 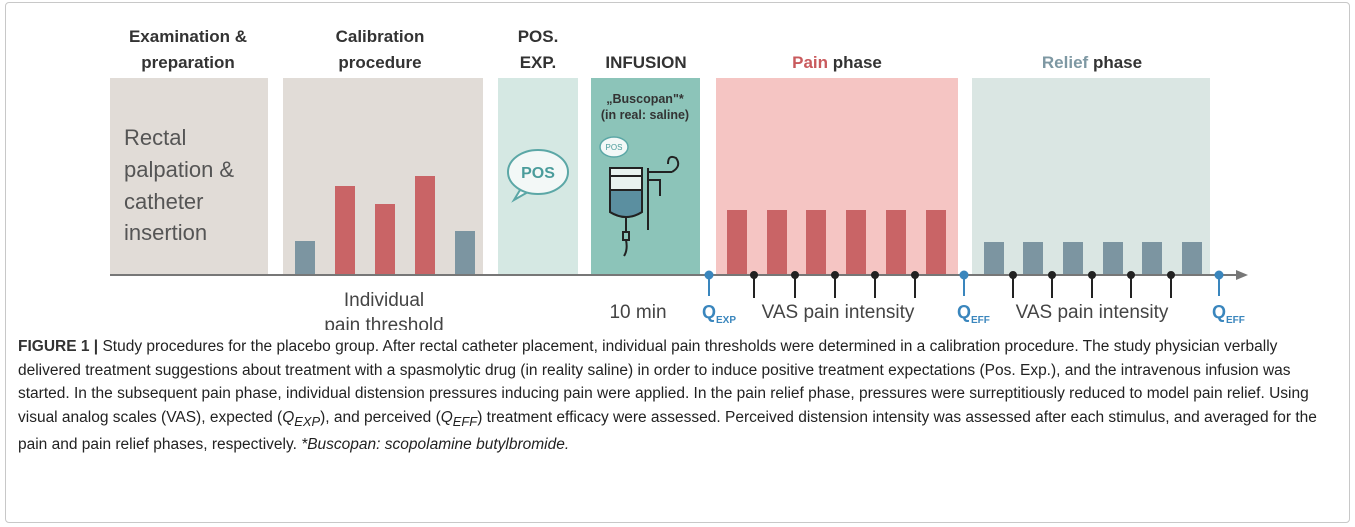 What do you see at coordinates (645, 115) in the screenshot?
I see `infusion-text: (in real: saline)` at bounding box center [645, 115].